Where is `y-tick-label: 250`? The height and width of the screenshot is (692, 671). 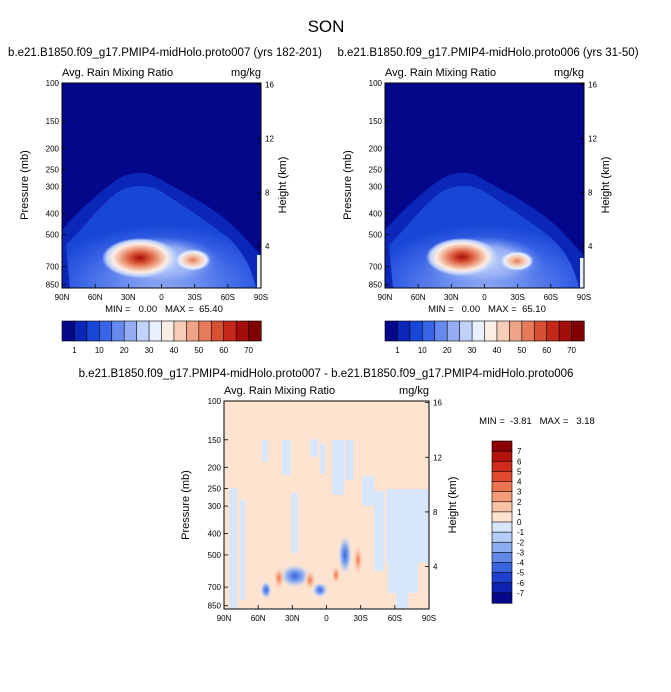 y-tick-label: 250 is located at coordinates (53, 169).